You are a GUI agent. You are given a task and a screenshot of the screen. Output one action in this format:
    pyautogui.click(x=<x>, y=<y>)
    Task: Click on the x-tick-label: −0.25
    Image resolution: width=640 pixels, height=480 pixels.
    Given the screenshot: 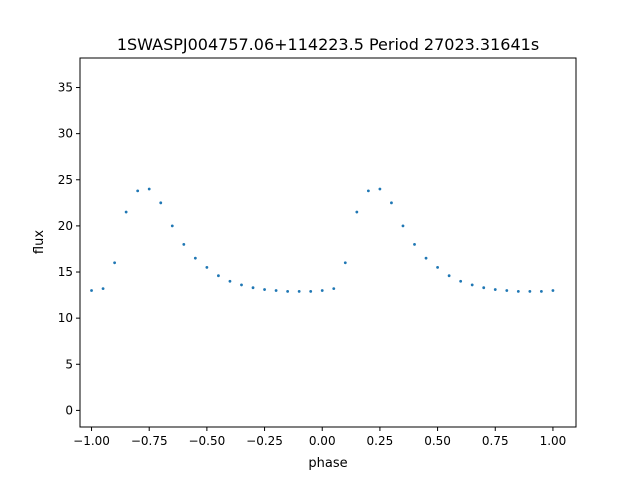 What is the action you would take?
    pyautogui.click(x=264, y=441)
    